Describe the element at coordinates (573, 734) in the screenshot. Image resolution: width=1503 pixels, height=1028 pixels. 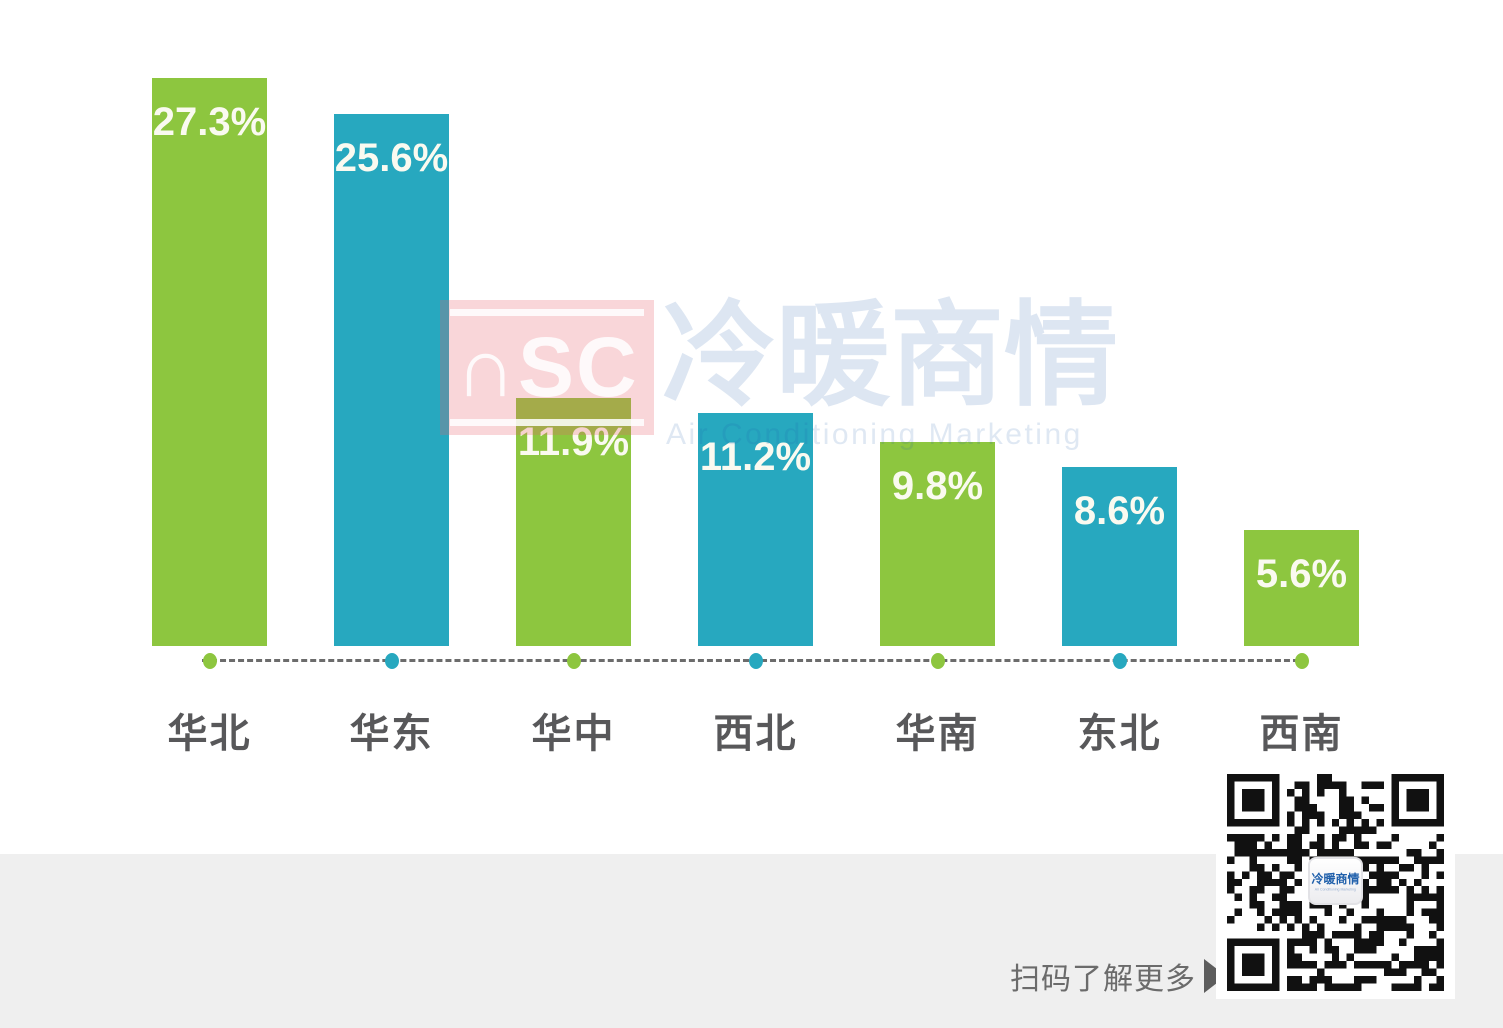
I see `x-axis-label: 华中` at that location.